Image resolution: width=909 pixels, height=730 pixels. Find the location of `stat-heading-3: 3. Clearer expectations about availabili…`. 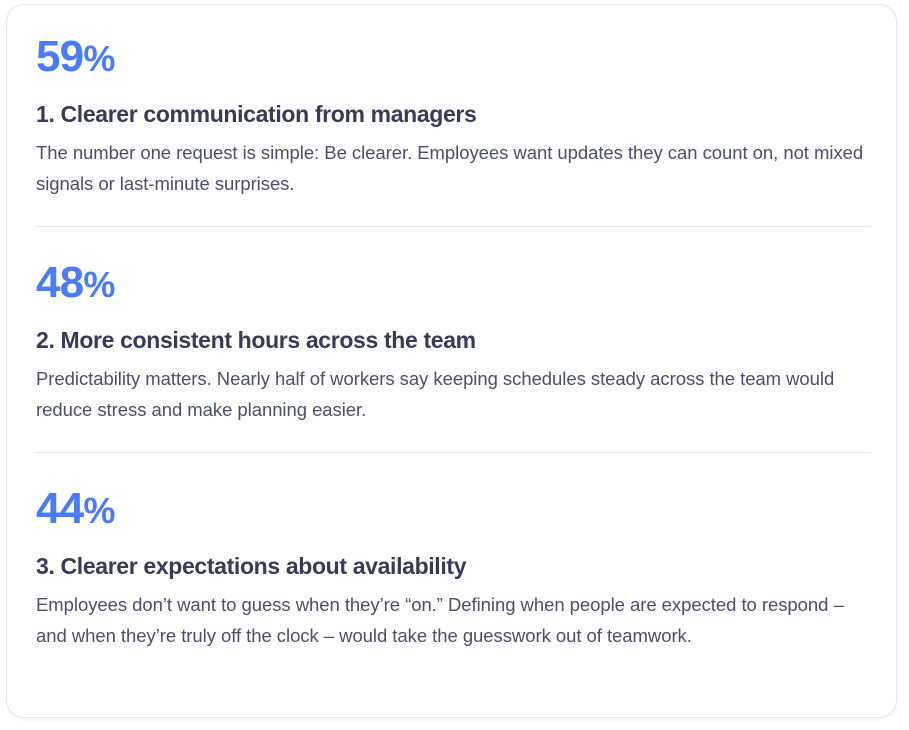

stat-heading-3: 3. Clearer expectations about availabili… is located at coordinates (251, 566).